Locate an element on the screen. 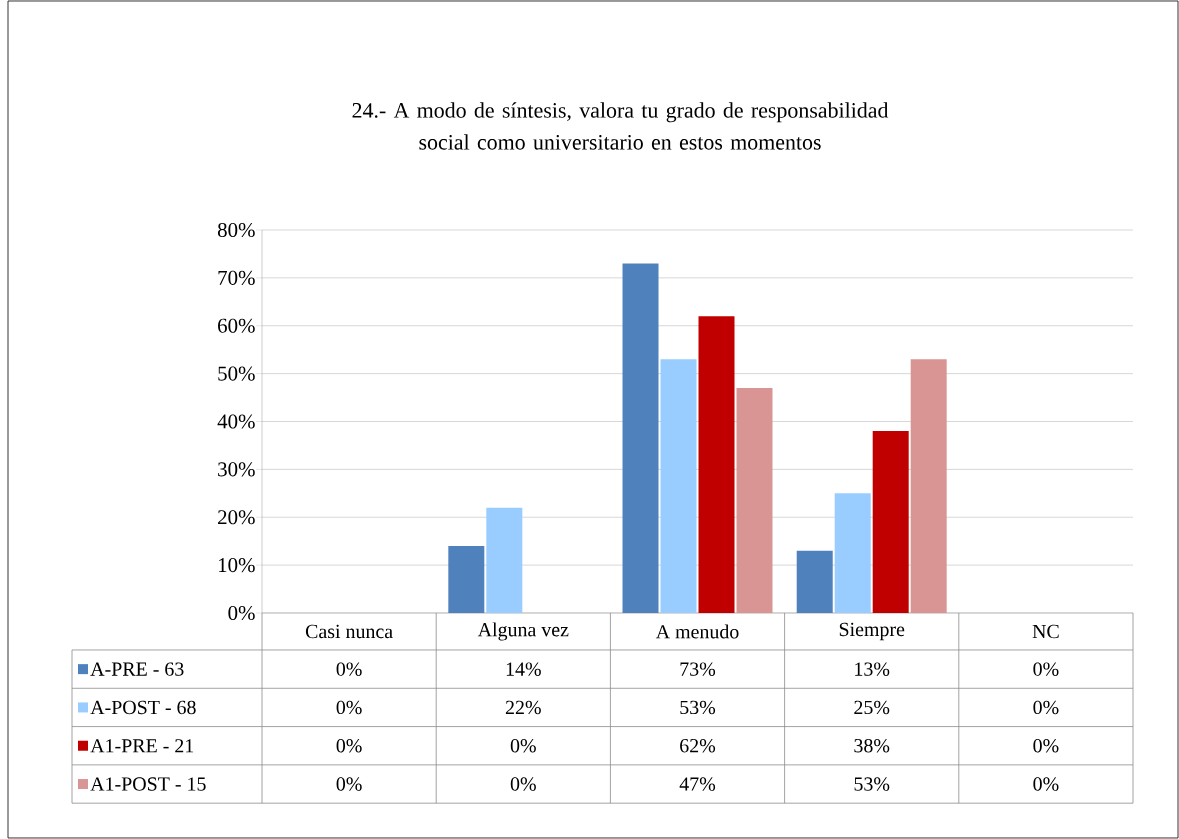 Image resolution: width=1179 pixels, height=839 pixels. y-tick-label: 80% is located at coordinates (236, 230).